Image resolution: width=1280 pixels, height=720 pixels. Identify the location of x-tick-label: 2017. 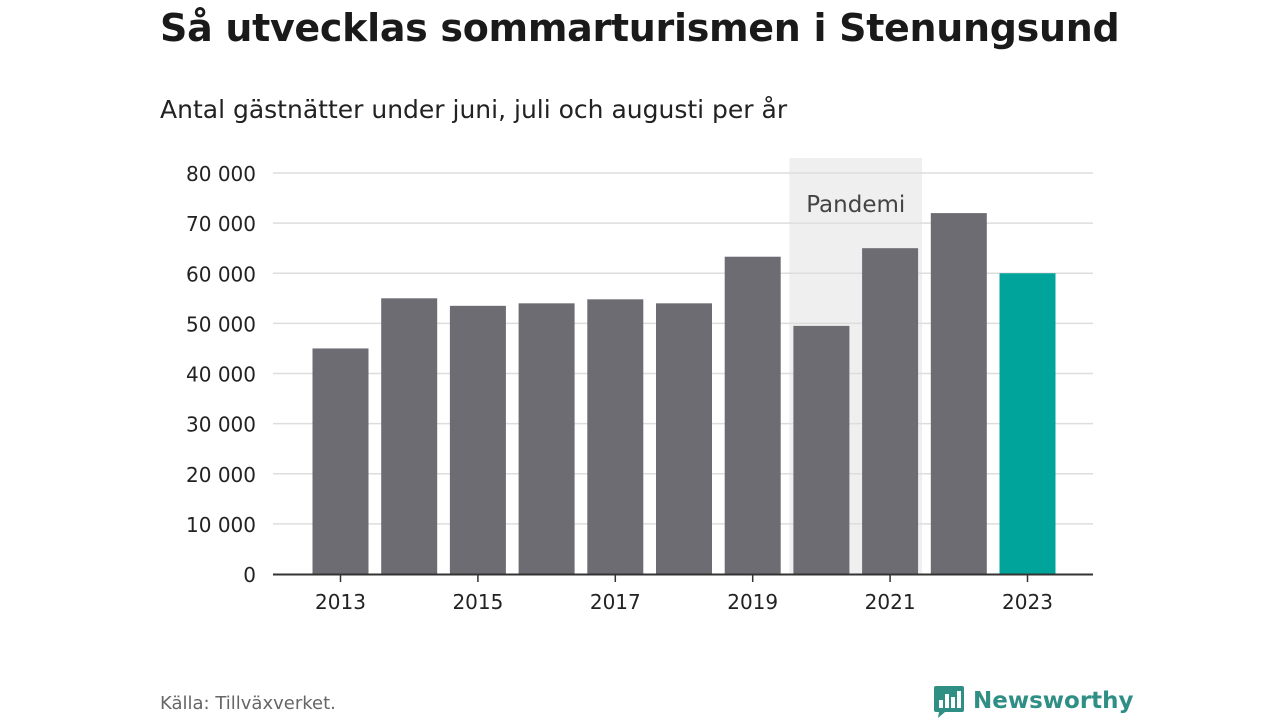
(615, 602).